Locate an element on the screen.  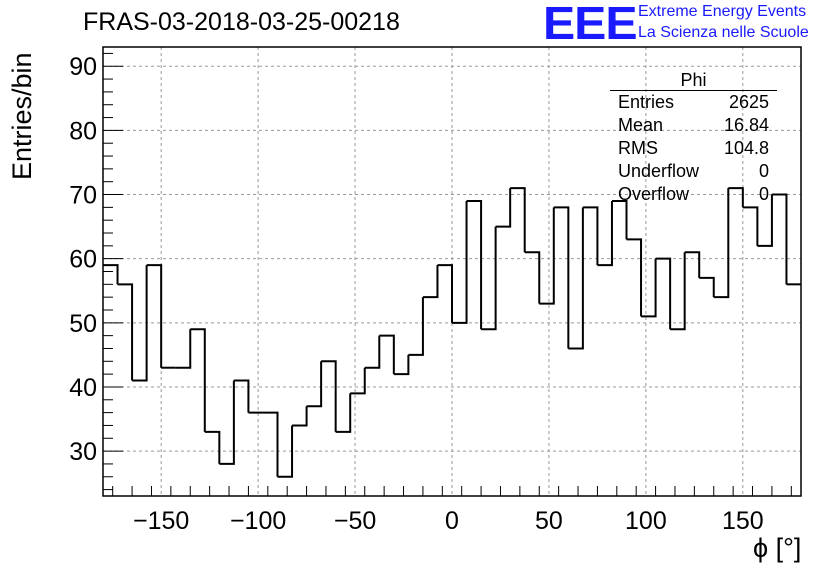
y-tick-label: 40 is located at coordinates (83, 388).